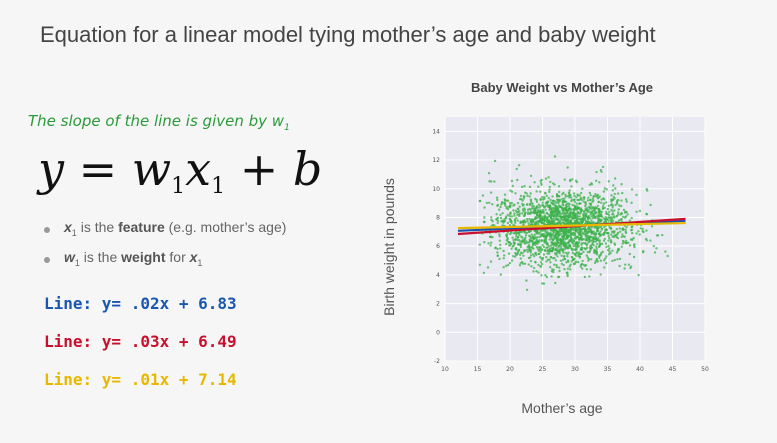  Describe the element at coordinates (177, 256) in the screenshot. I see `weight-post: for` at that location.